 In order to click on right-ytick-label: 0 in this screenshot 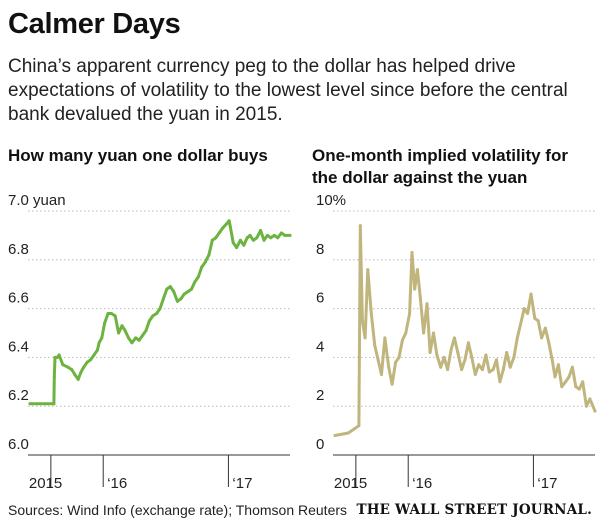, I will do `click(320, 444)`.